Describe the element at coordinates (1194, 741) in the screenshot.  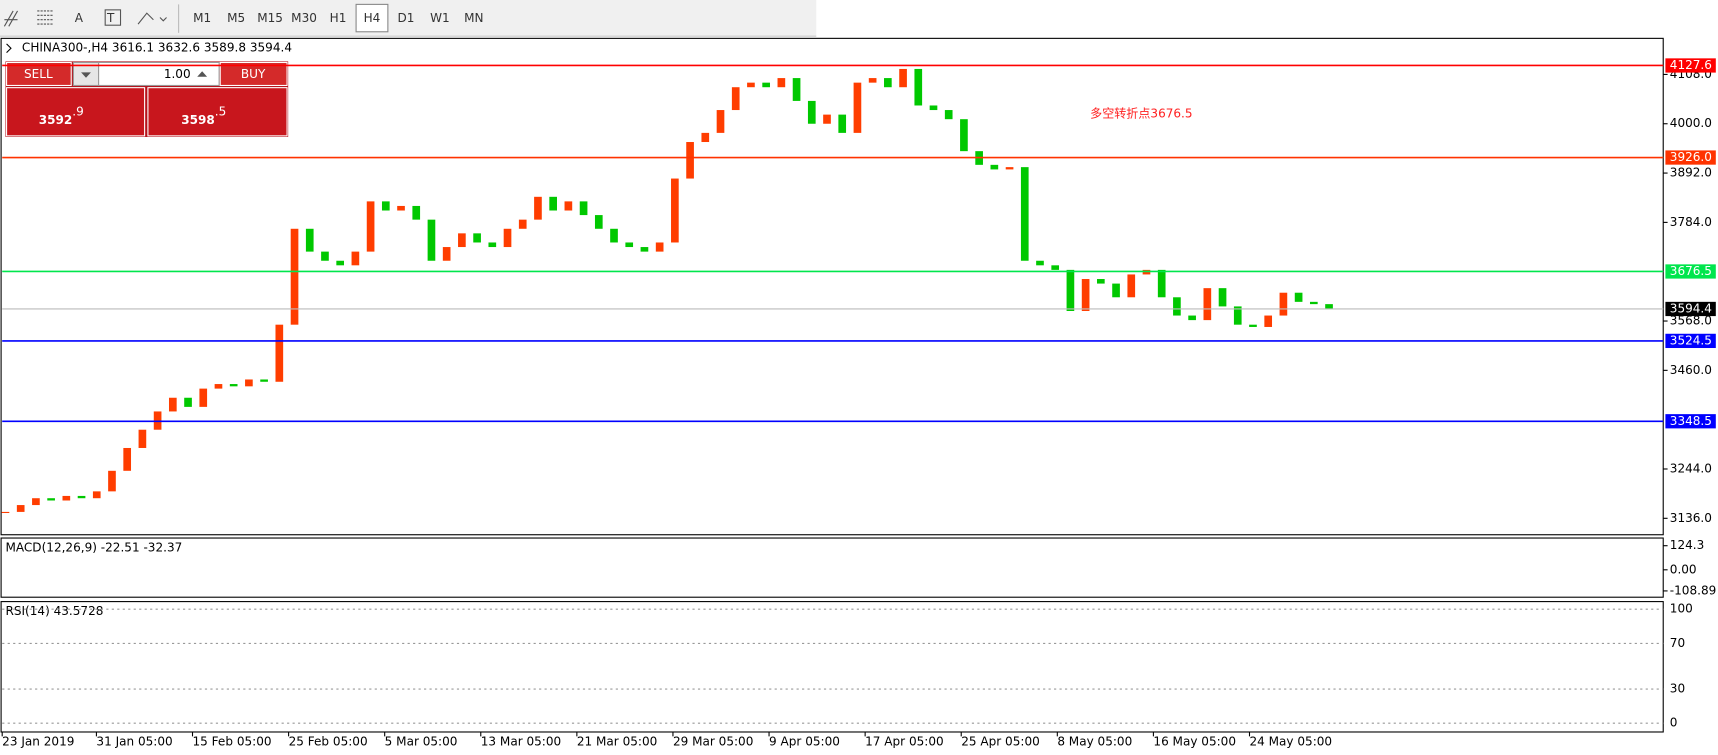
I see `time-label: 16 May 05:00` at that location.